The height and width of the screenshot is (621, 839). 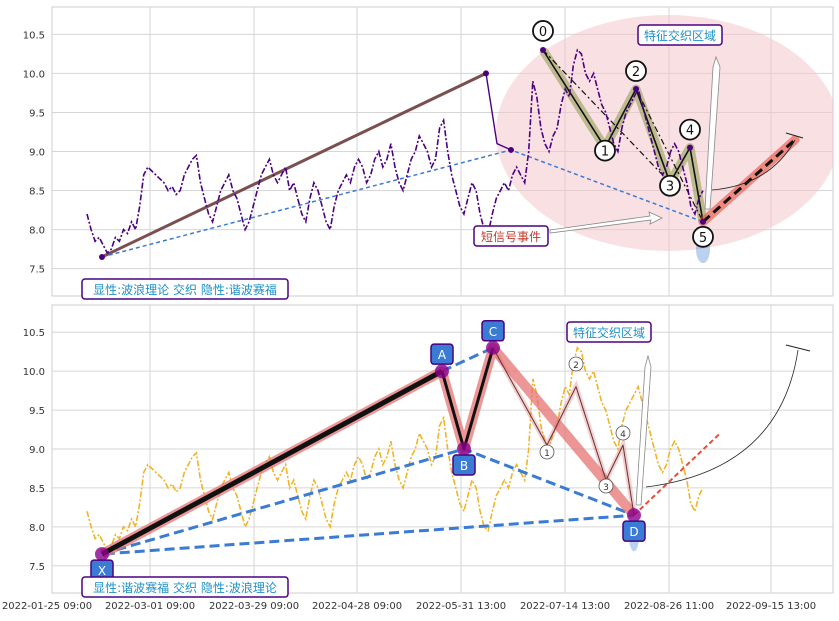 What do you see at coordinates (185, 289) in the screenshot?
I see `top-caption: 显性:波浪理论 交织 隐性:谐波赛福` at bounding box center [185, 289].